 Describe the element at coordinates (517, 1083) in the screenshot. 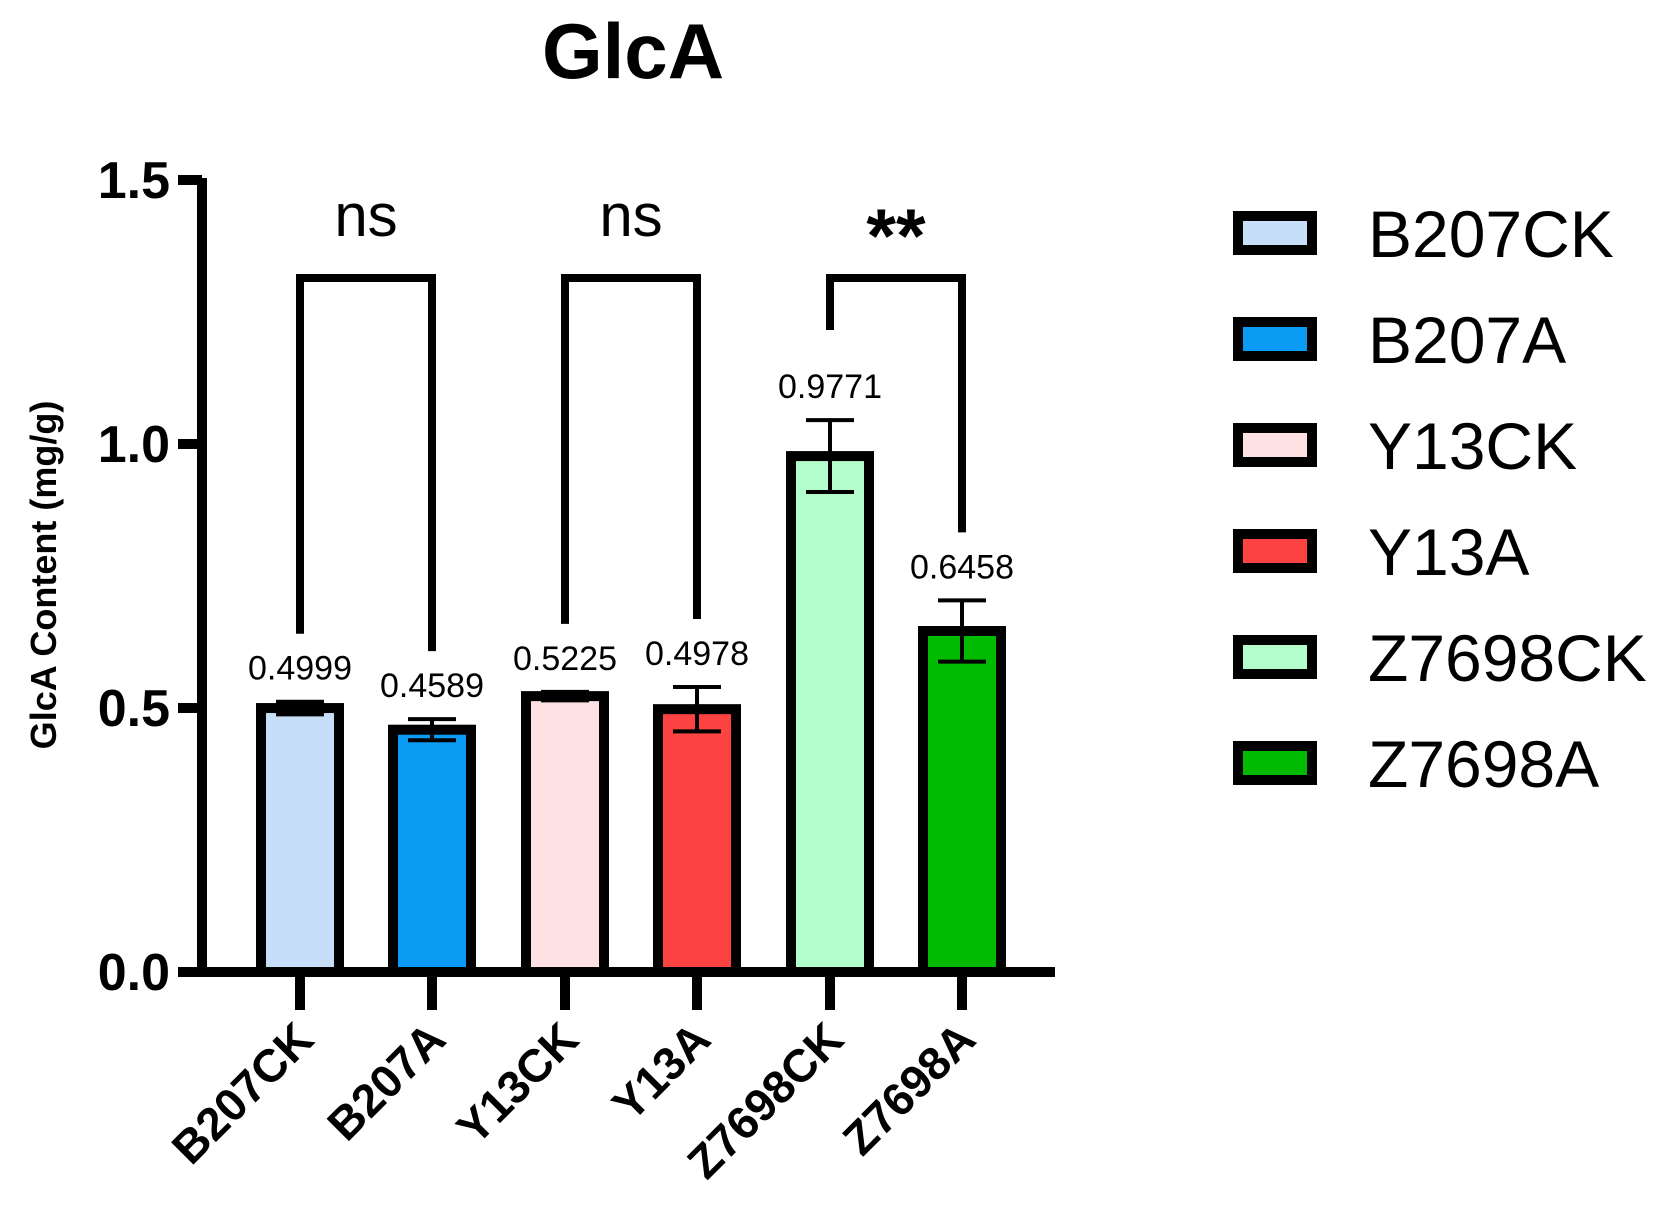

I see `x-tick-label: Y13CK` at that location.